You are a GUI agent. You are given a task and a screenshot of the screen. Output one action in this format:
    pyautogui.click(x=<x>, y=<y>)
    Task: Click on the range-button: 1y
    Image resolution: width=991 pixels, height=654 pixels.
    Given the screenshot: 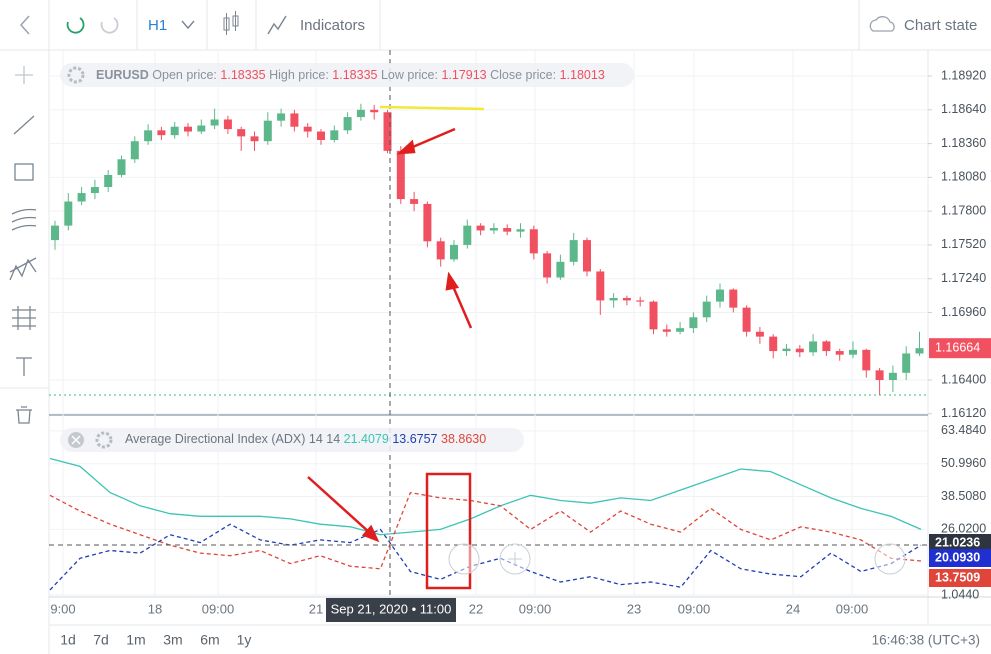 What is the action you would take?
    pyautogui.click(x=244, y=640)
    